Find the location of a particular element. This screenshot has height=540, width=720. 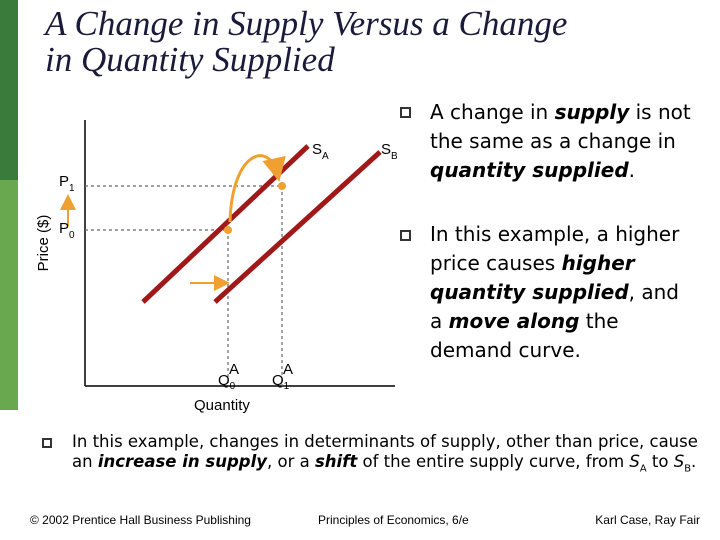

curve-label: SA is located at coordinates (320, 151).